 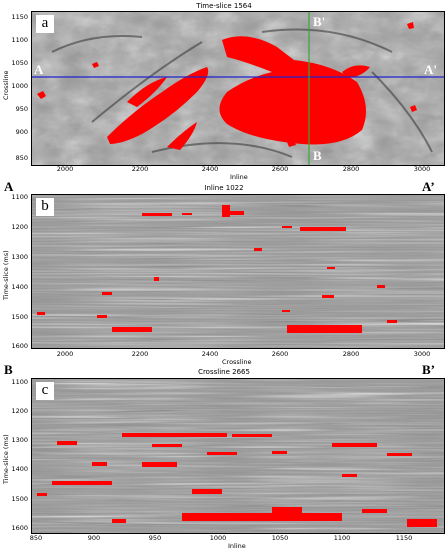 What do you see at coordinates (237, 546) in the screenshot?
I see `panel-c-xlabel: Inline` at bounding box center [237, 546].